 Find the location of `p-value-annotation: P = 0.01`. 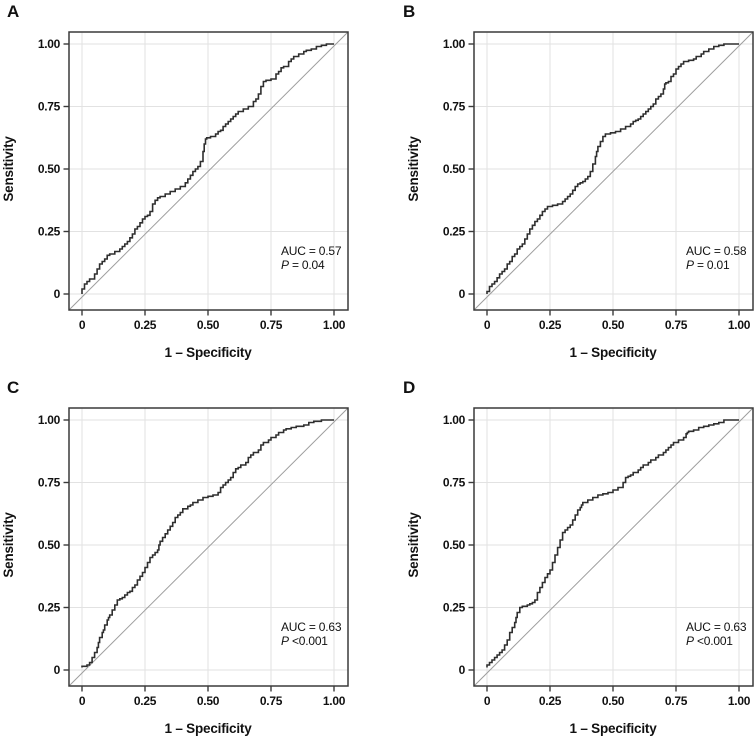

p-value-annotation: P = 0.01 is located at coordinates (708, 265).